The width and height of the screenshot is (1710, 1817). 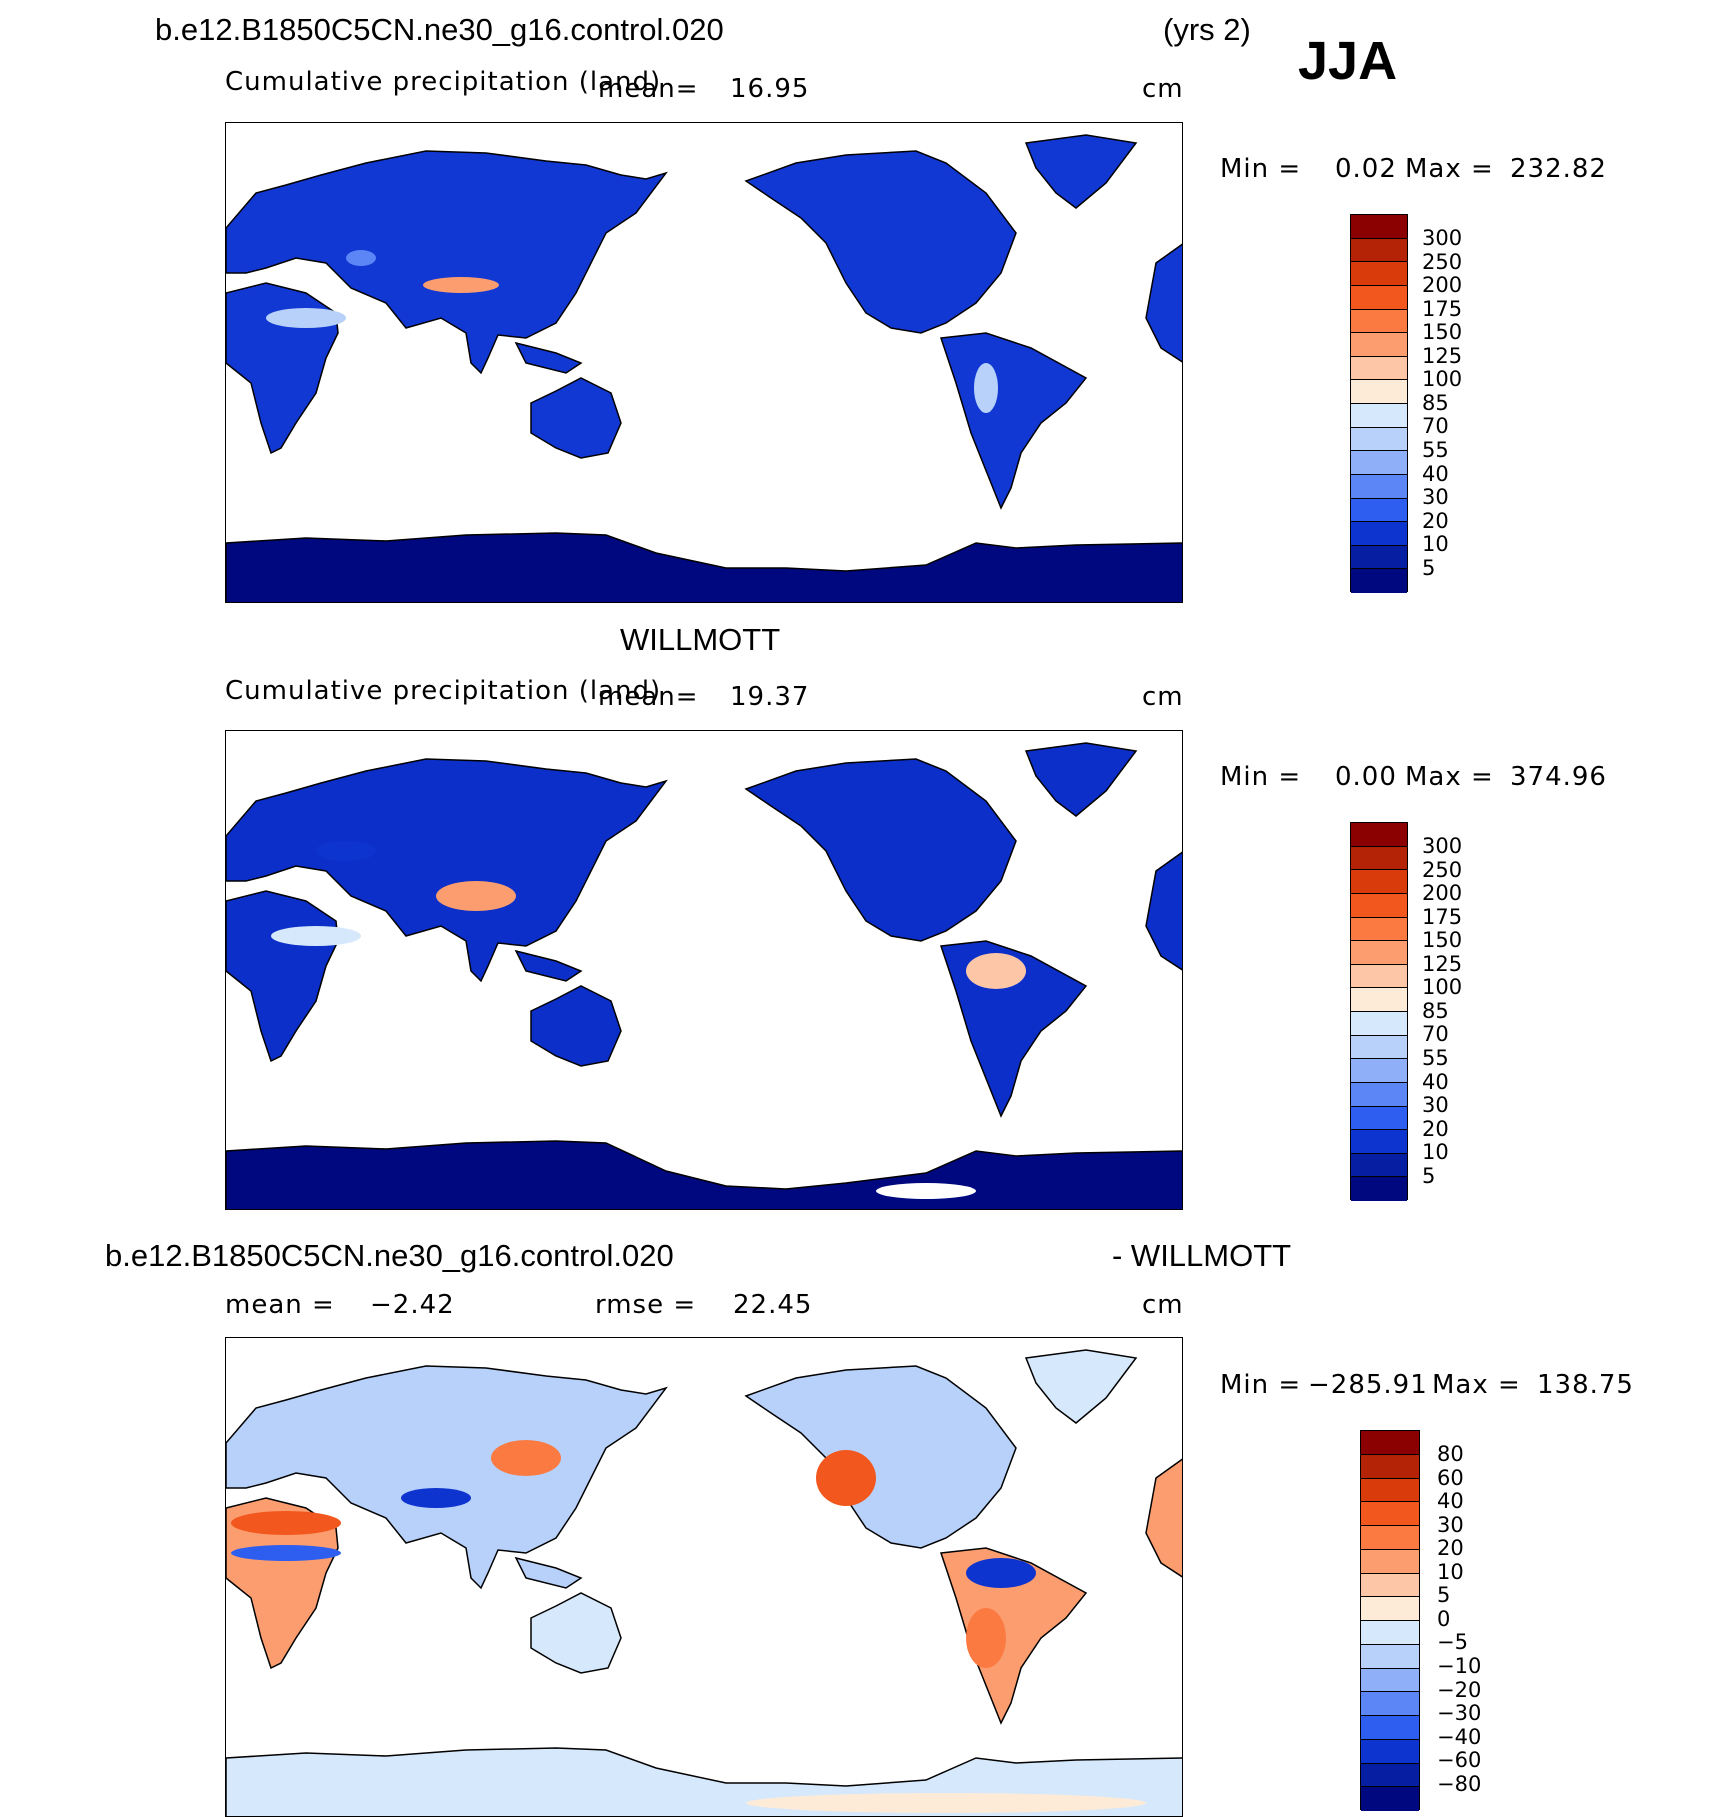 What do you see at coordinates (389, 1255) in the screenshot?
I see `panel3-title-left: b.e12.B1850C5CN.ne30_g16.control.020` at bounding box center [389, 1255].